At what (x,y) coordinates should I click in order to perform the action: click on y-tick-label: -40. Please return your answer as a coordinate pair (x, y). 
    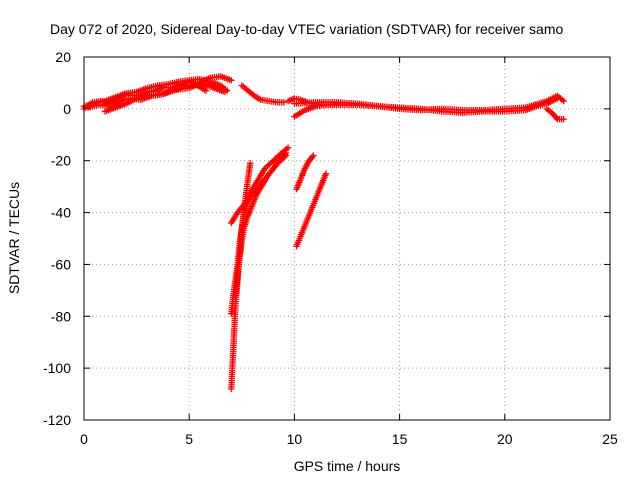
    Looking at the image, I should click on (61, 213).